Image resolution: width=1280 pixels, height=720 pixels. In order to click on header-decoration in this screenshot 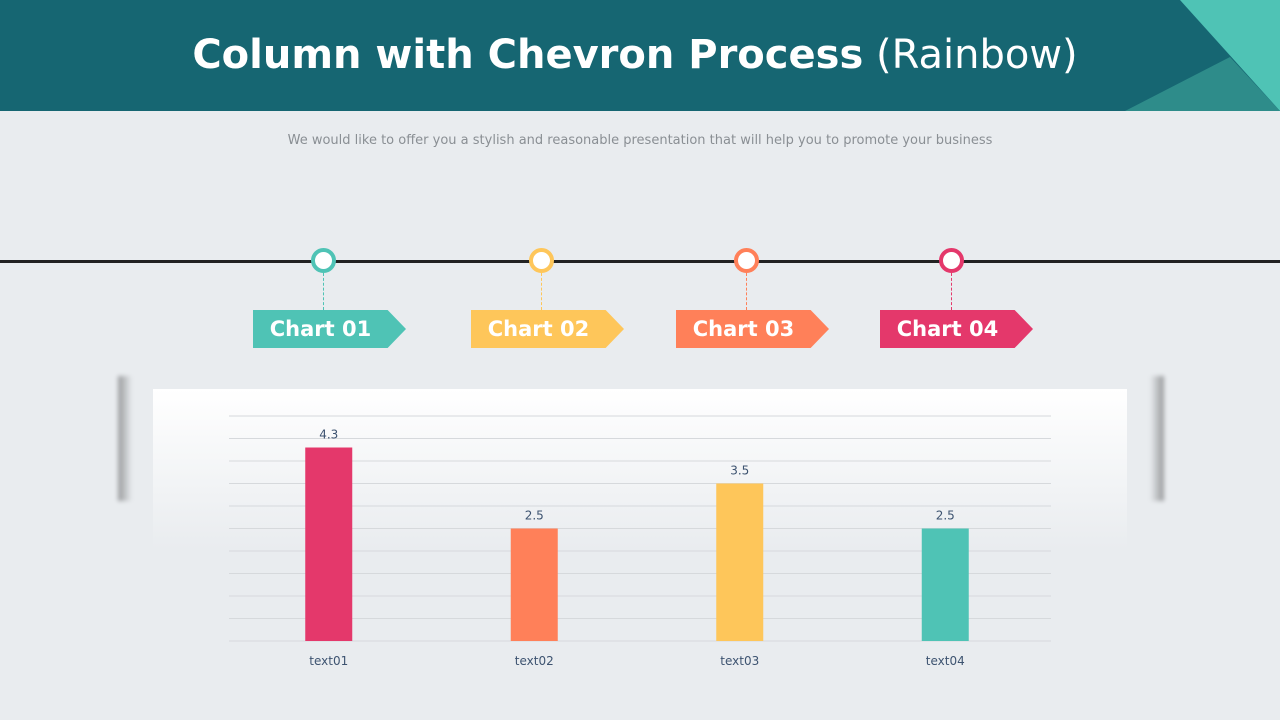, I will do `click(1202, 55)`.